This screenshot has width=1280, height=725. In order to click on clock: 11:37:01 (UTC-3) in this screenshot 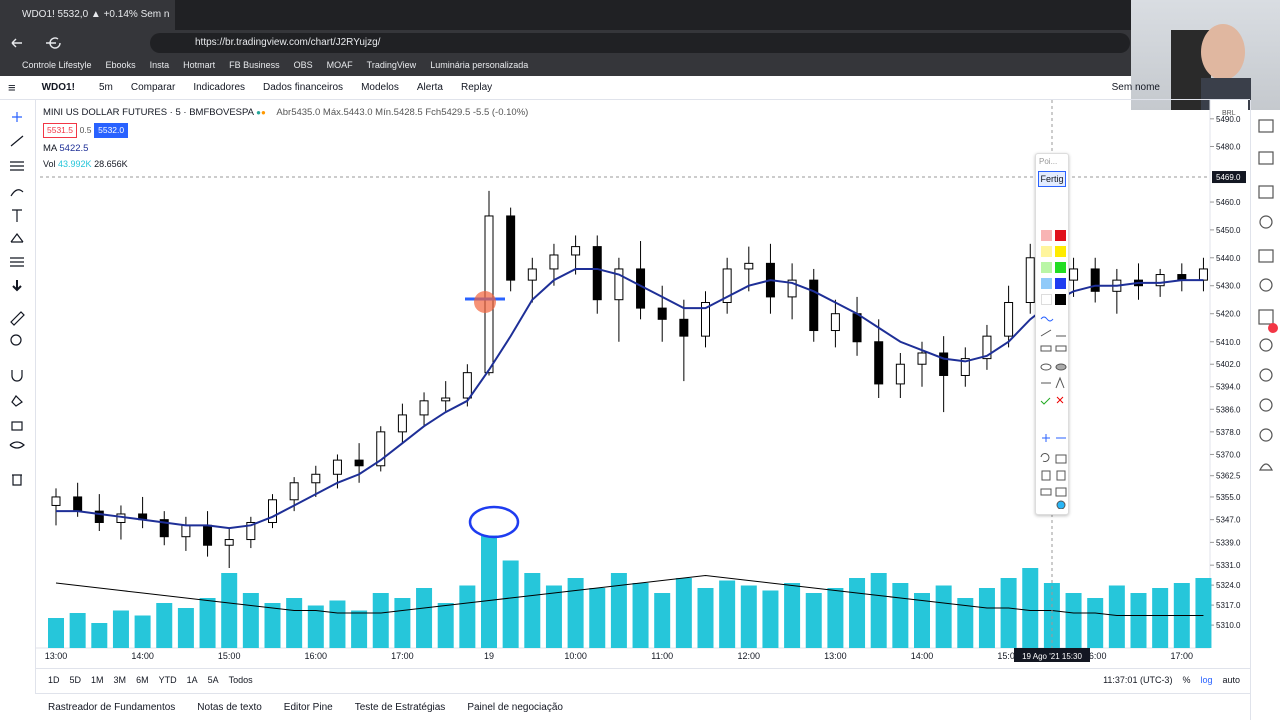, I will do `click(1138, 679)`.